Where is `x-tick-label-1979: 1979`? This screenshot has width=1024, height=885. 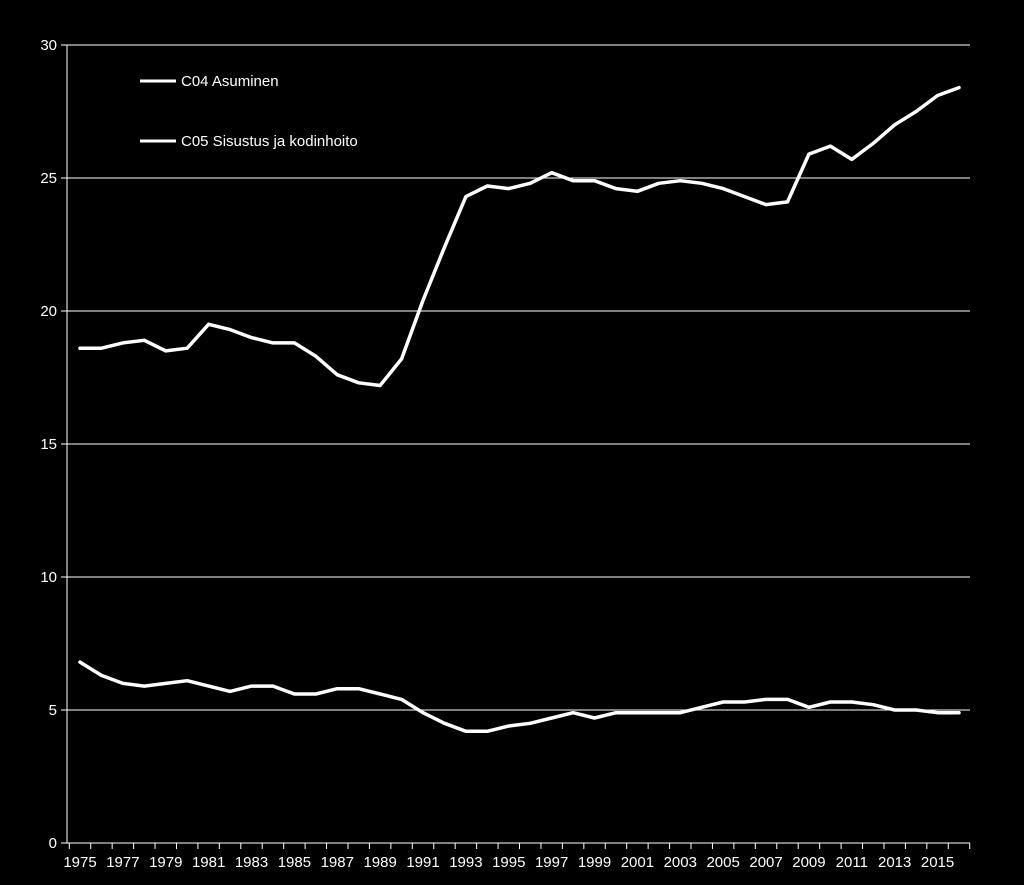
x-tick-label-1979: 1979 is located at coordinates (165, 862).